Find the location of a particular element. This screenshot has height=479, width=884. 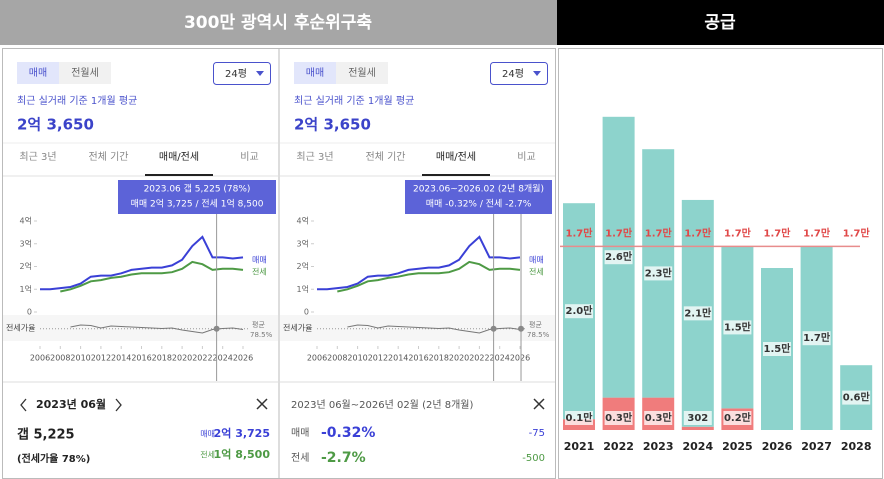

x-tick-label: 2023 is located at coordinates (658, 446).